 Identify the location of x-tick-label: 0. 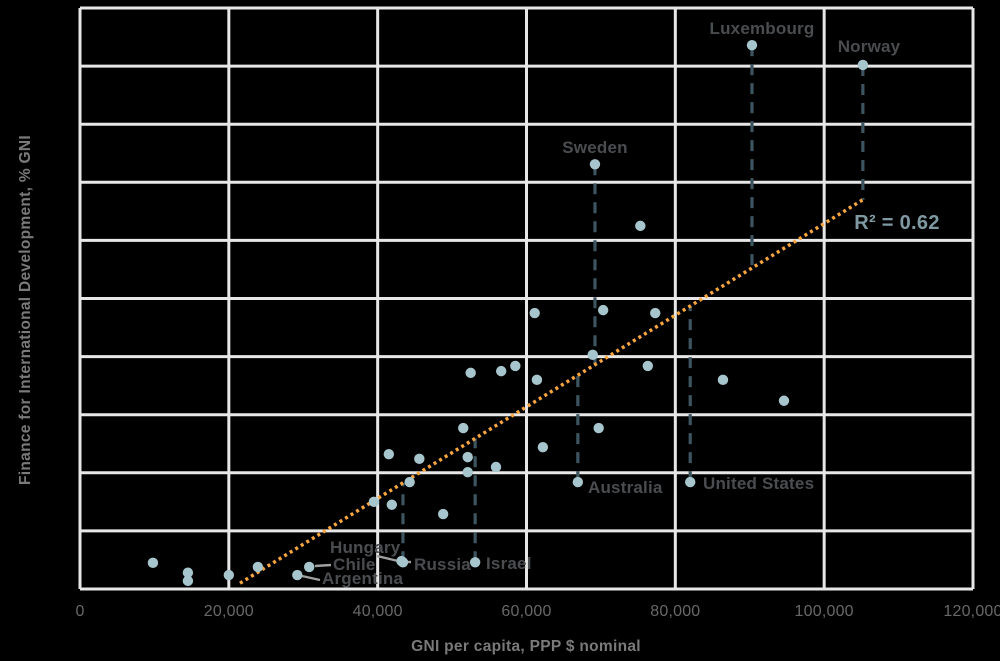
(79, 611).